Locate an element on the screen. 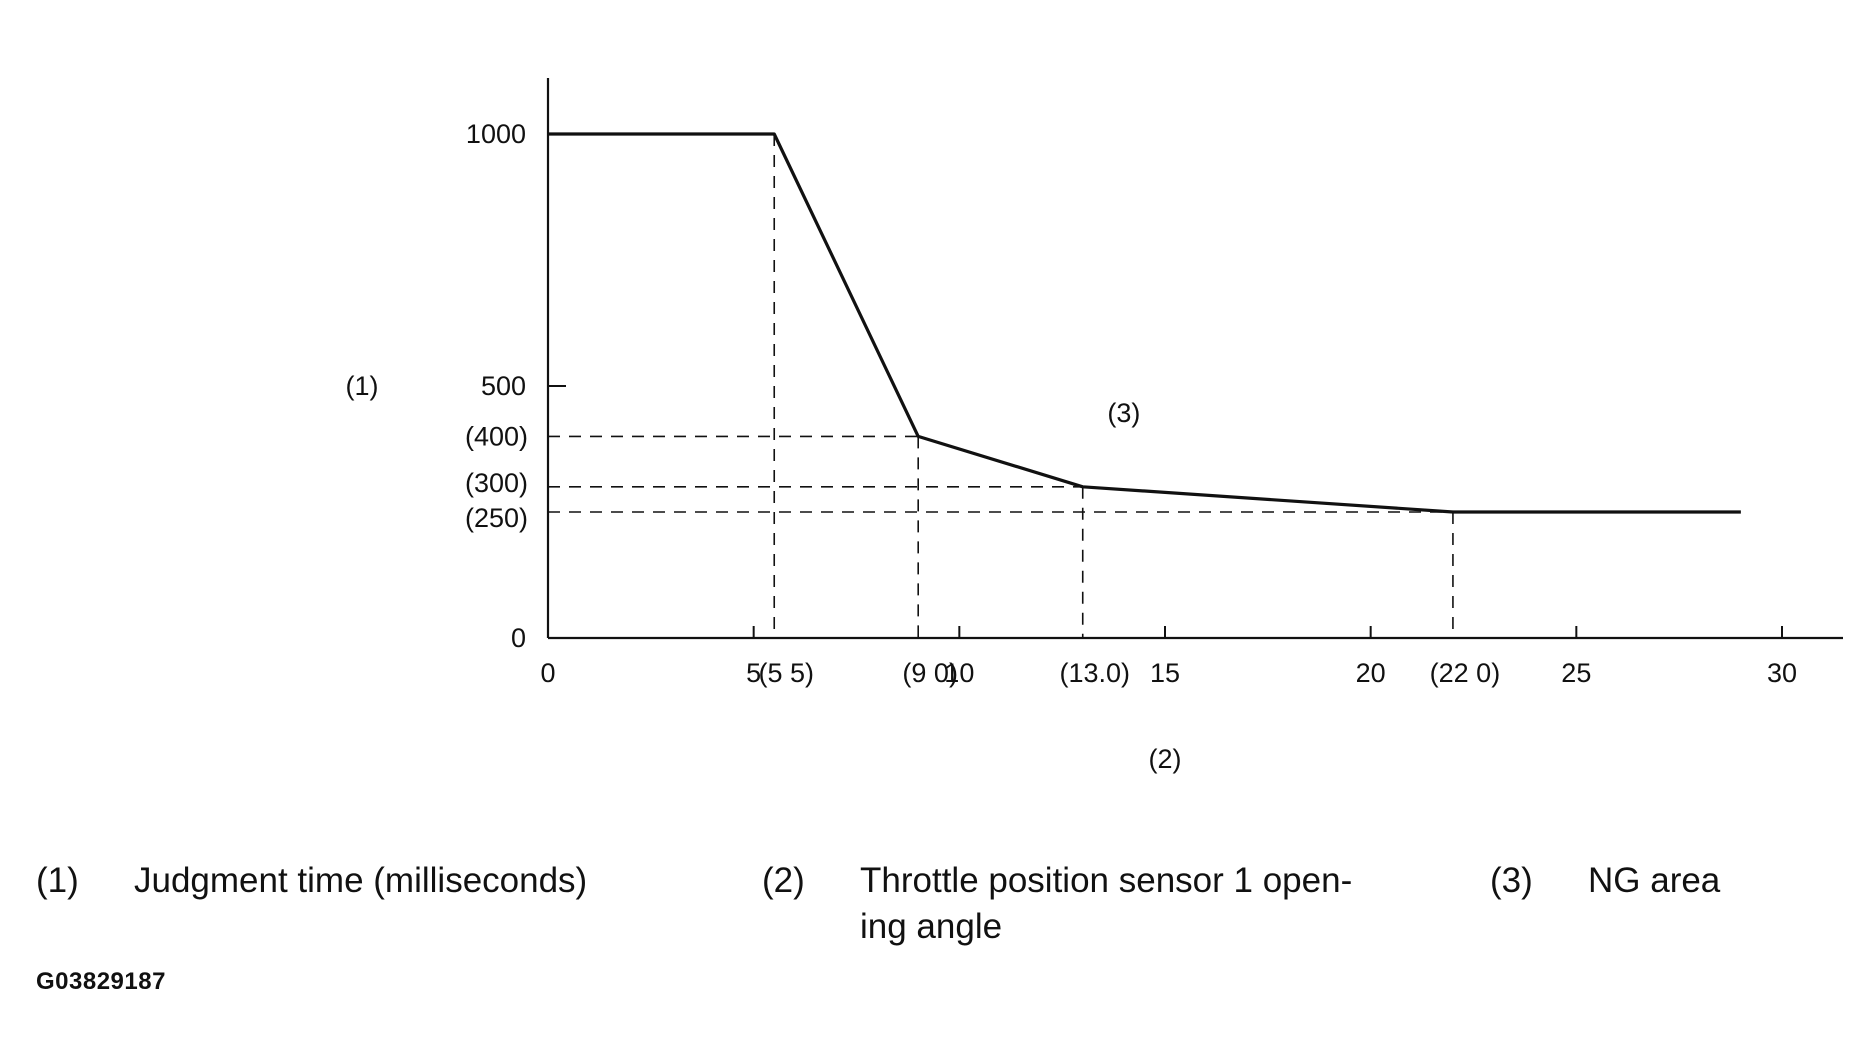  y-reference-label: (400) is located at coordinates (496, 436).